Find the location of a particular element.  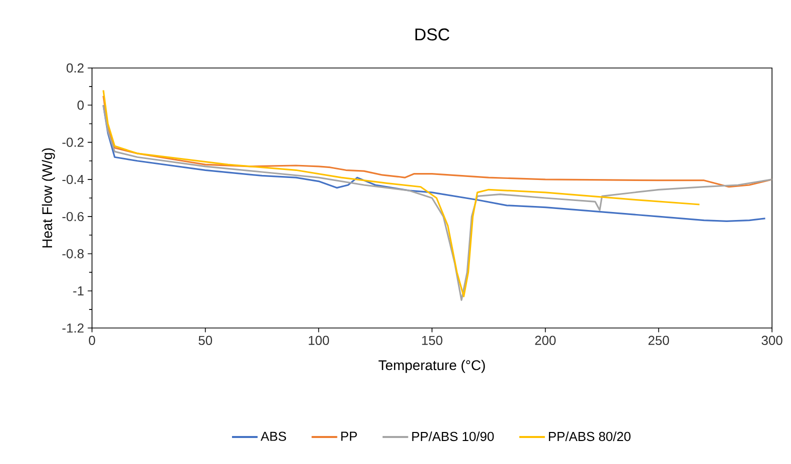

y-tick-label: 0 is located at coordinates (80, 105).